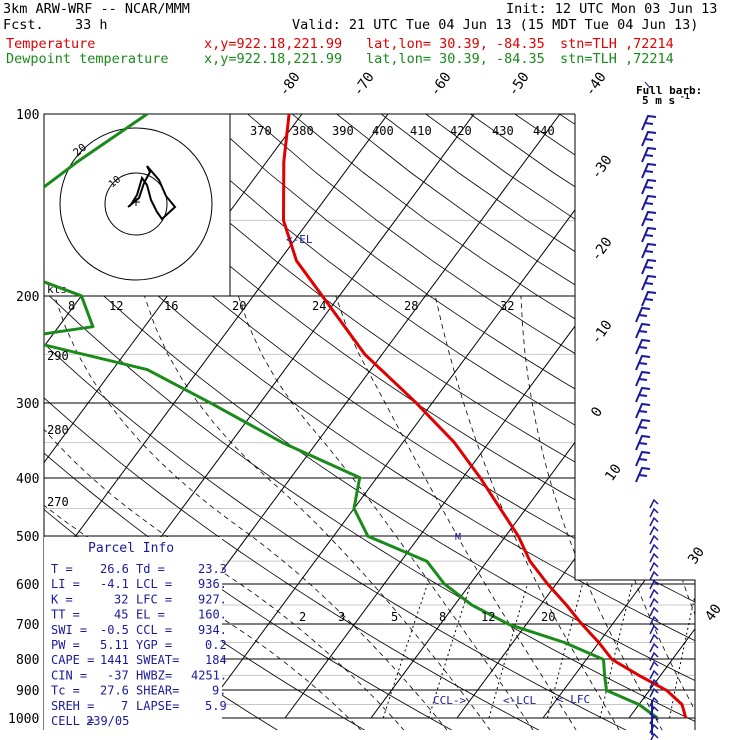  What do you see at coordinates (455, 44) in the screenshot?
I see `temperature-latlon: lat,lon= 30.39, -84.35` at bounding box center [455, 44].